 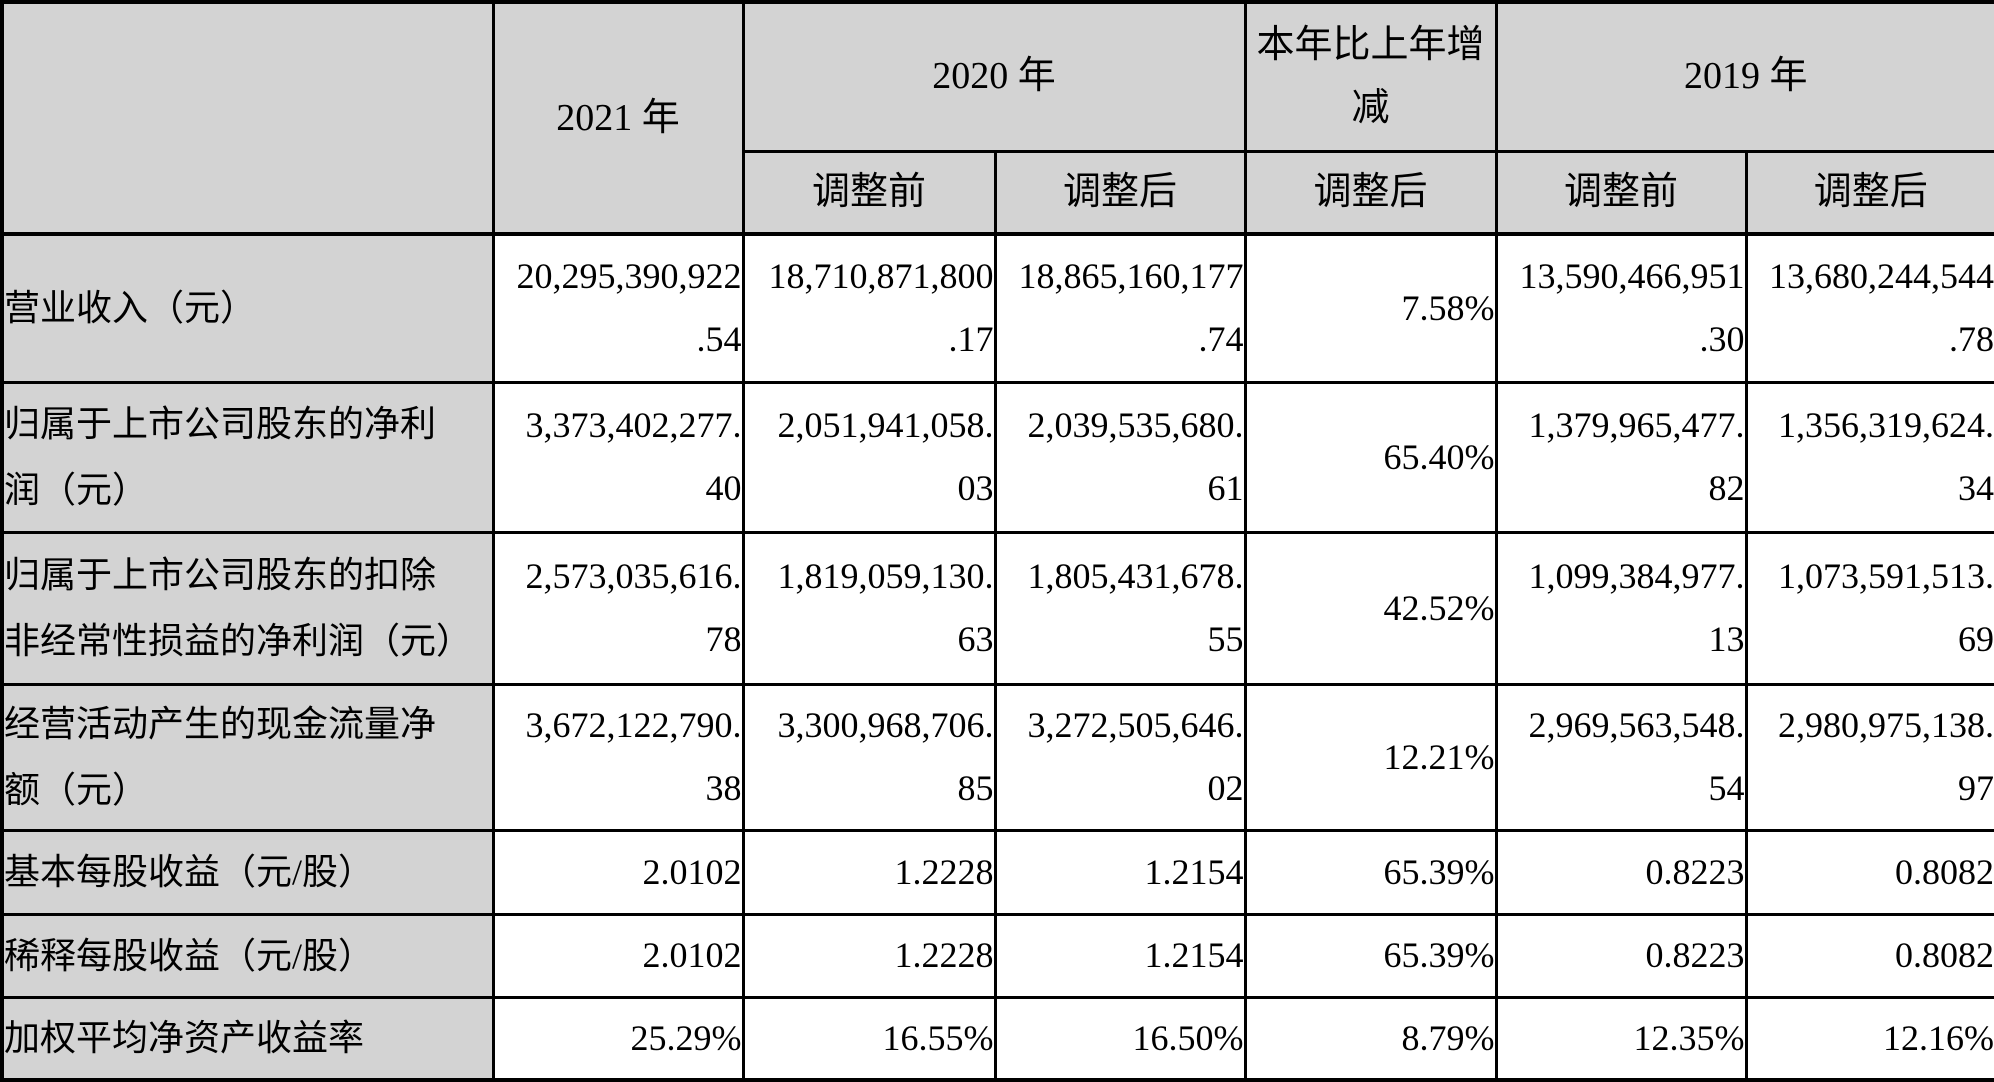 What do you see at coordinates (1448, 307) in the screenshot?
I see `cell-line: 7.58%` at bounding box center [1448, 307].